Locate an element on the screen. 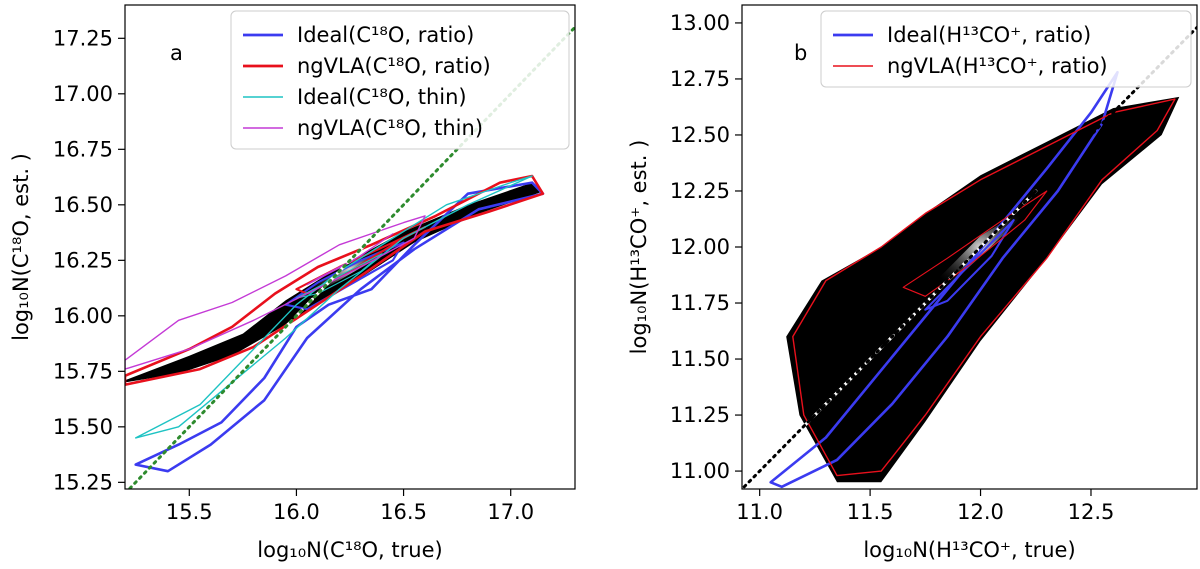 The height and width of the screenshot is (569, 1200). y-axis-label: log₁₀N(H¹³CO⁺, est. ) is located at coordinates (639, 247).